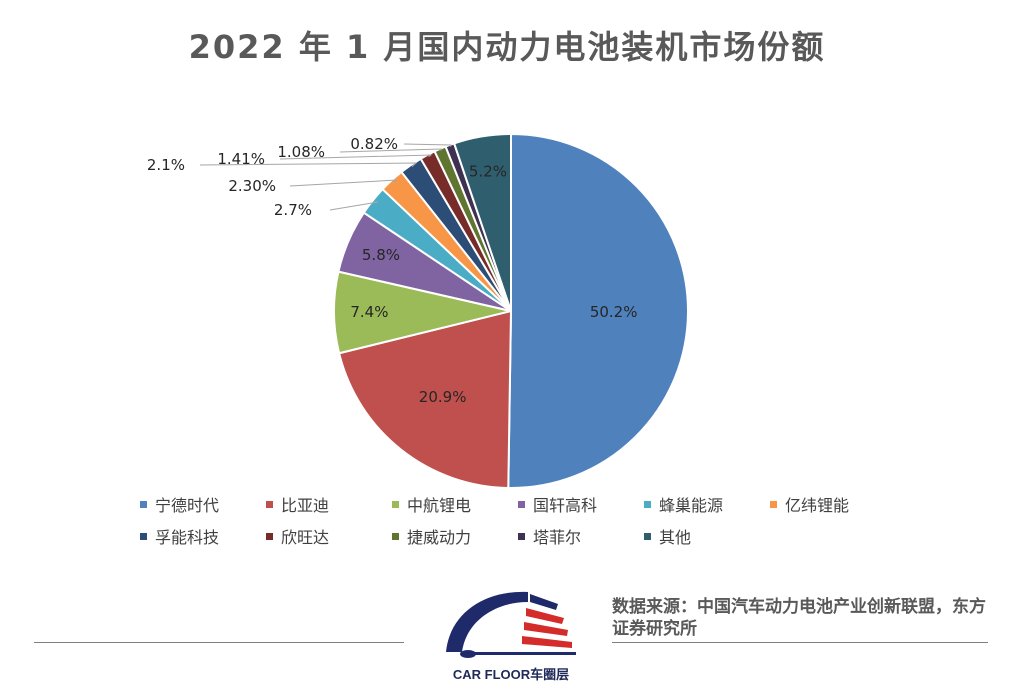  What do you see at coordinates (707, 536) in the screenshot?
I see `legend-item-10: 其他` at bounding box center [707, 536].